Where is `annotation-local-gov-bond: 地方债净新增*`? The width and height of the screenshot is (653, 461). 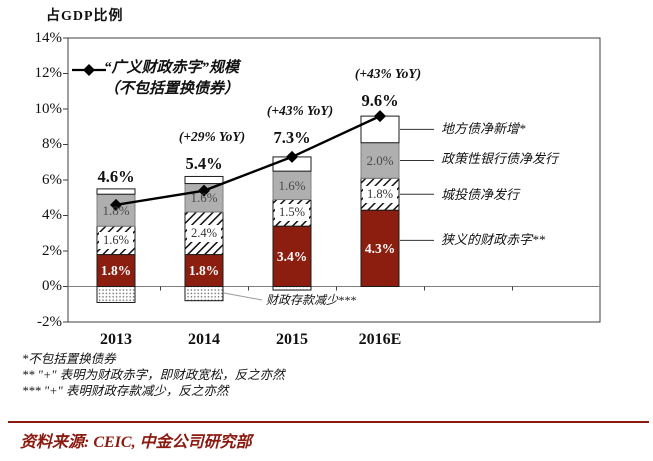
annotation-local-gov-bond: 地方债净新增* is located at coordinates (483, 128).